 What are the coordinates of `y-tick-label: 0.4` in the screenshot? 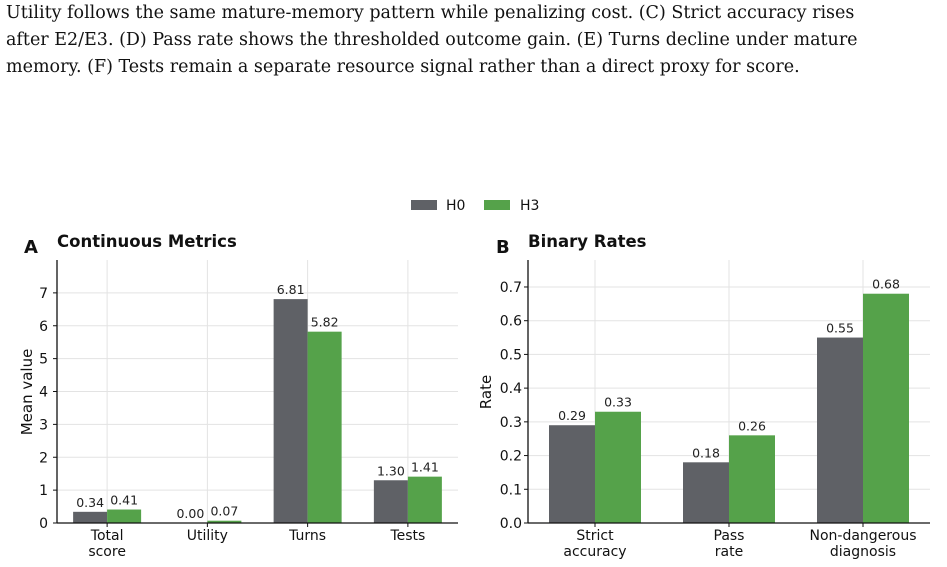 It's located at (511, 389).